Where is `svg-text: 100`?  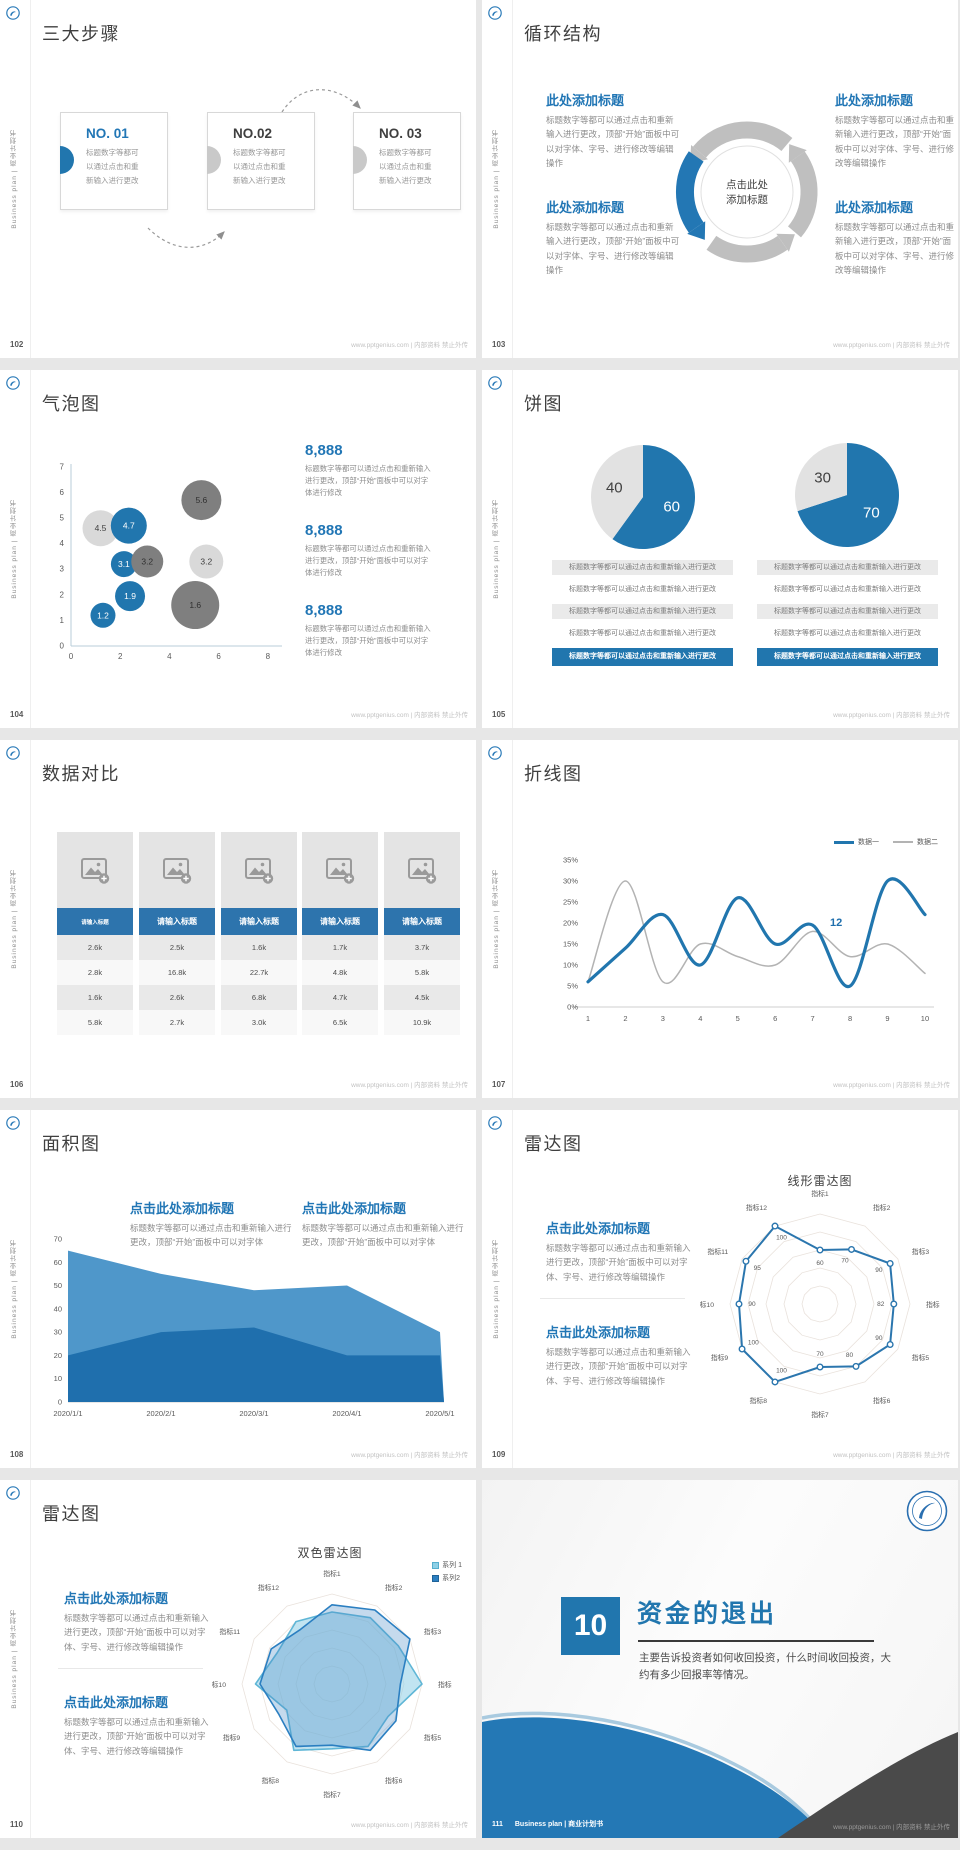
svg-text: 100 is located at coordinates (781, 1371).